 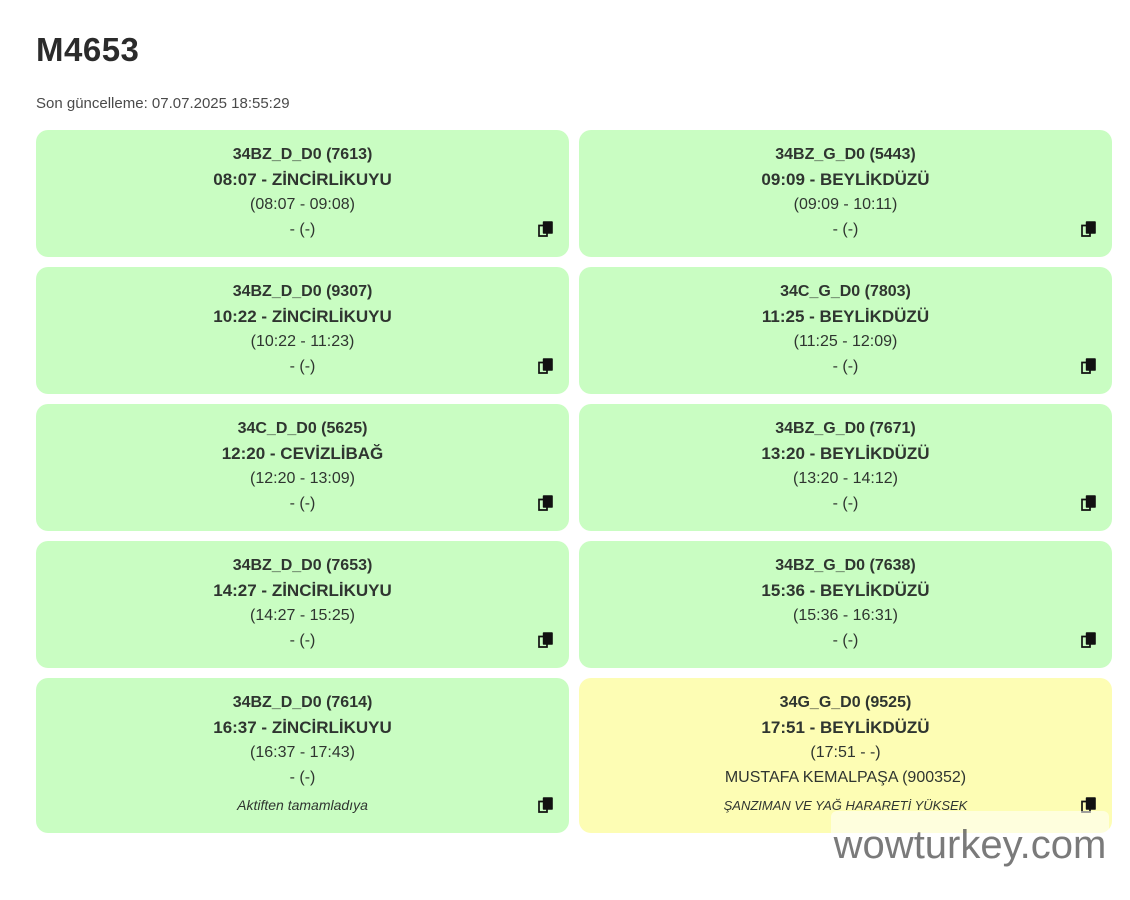 What do you see at coordinates (845, 454) in the screenshot?
I see `trip-destination: 13:20 - BEYLİKDÜZÜ` at bounding box center [845, 454].